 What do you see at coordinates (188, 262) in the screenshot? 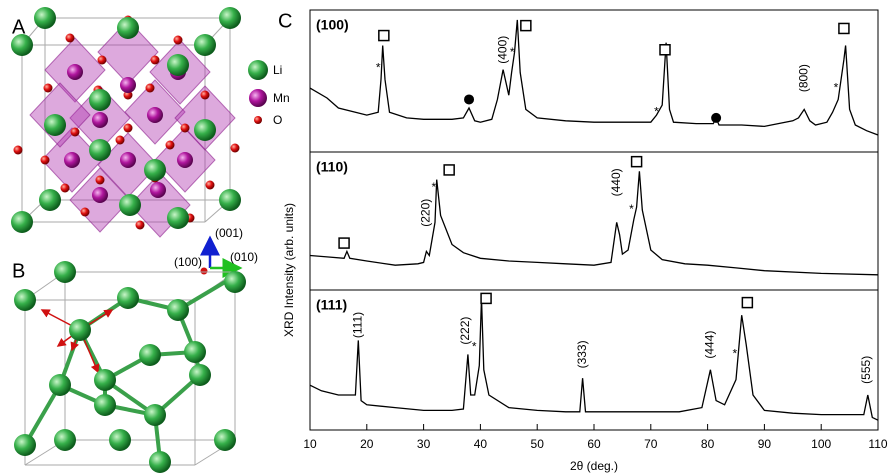
I see `axis-label: (100)` at bounding box center [188, 262].